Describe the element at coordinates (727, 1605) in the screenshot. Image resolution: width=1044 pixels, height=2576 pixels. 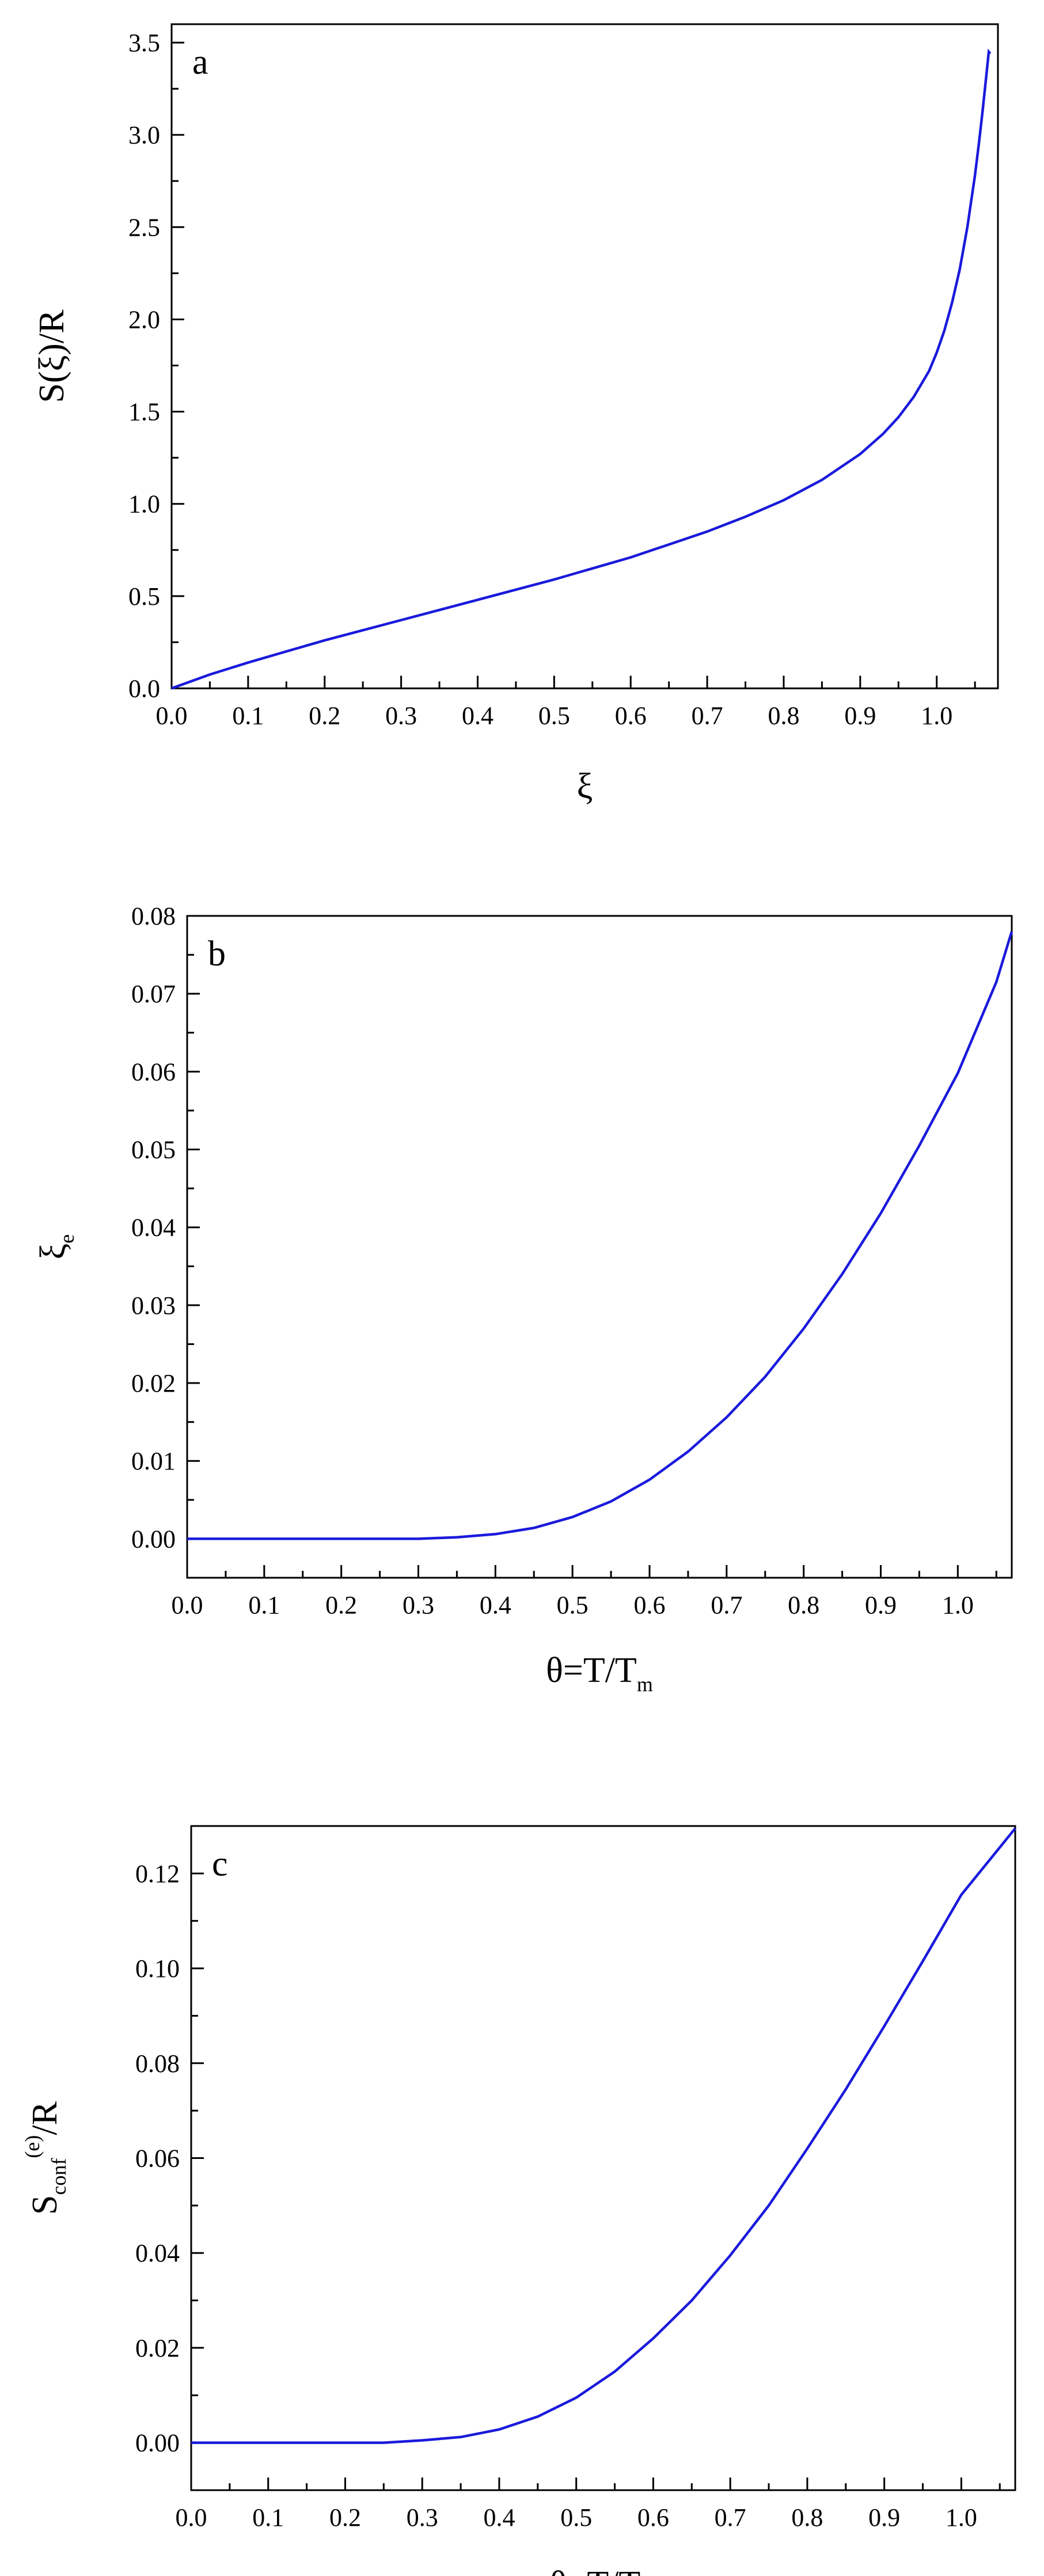
I see `chart-b-x-tick-label: 0.7` at that location.